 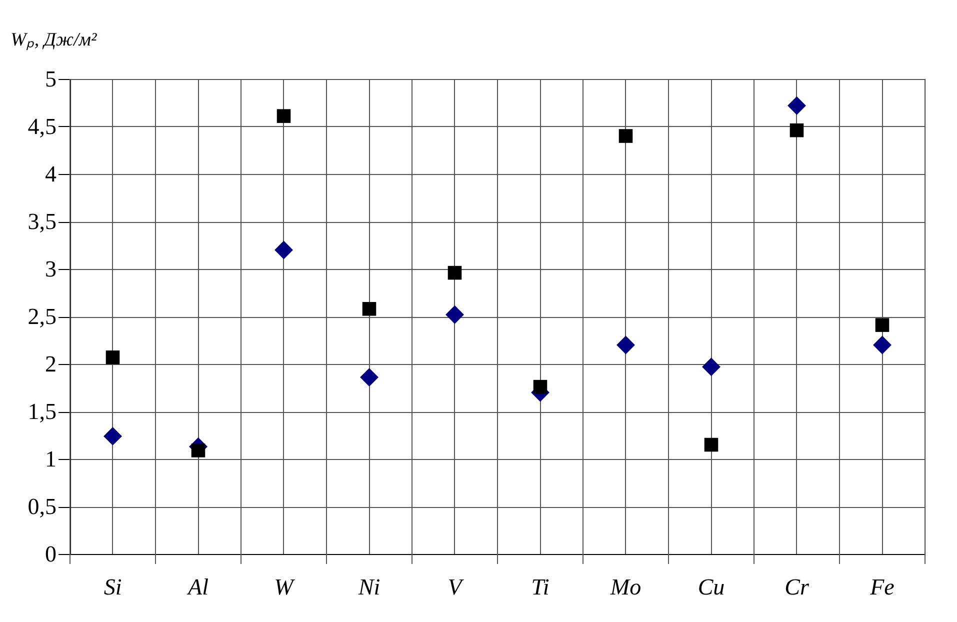 I want to click on y-axis-title: Wₚ, Дж/м², so click(x=53, y=40).